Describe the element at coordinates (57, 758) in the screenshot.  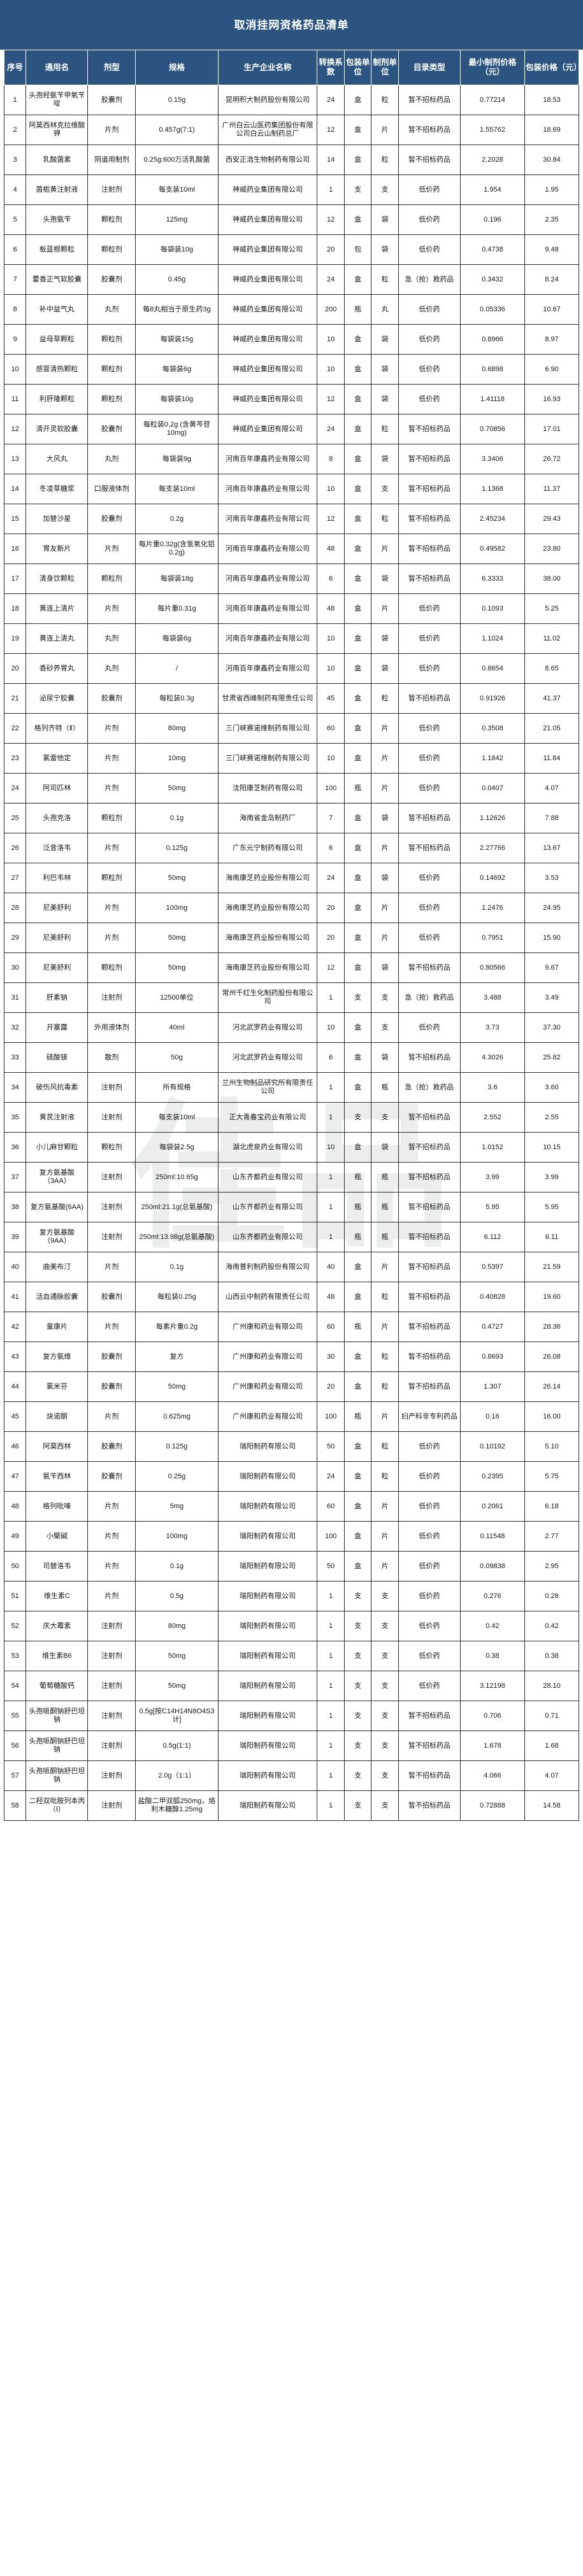
I see `cell-name: 氯雷他定` at that location.